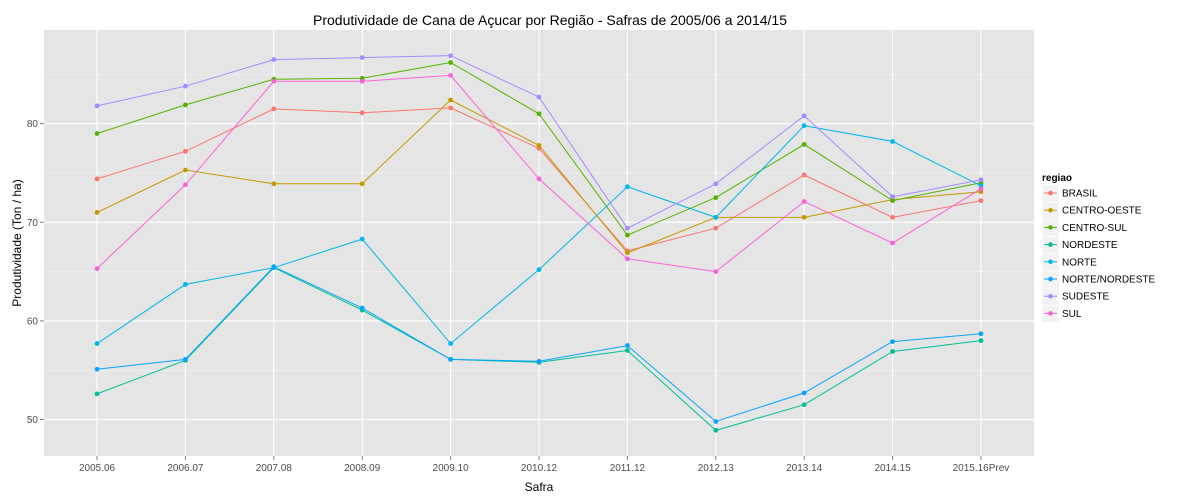 Image resolution: width=1200 pixels, height=500 pixels. I want to click on legend-item: SUDESTE, so click(1075, 296).